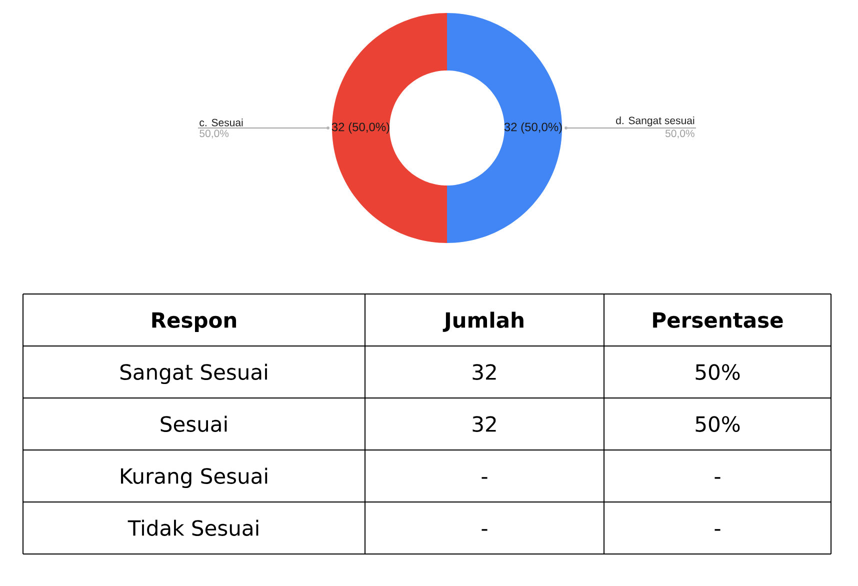 Image resolution: width=858 pixels, height=586 pixels. What do you see at coordinates (194, 478) in the screenshot?
I see `category-label: Kurang Sesuai` at bounding box center [194, 478].